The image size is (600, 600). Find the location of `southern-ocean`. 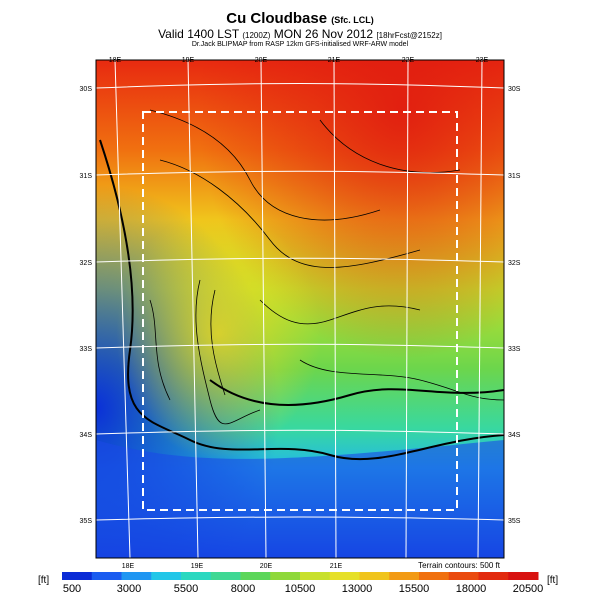

southern-ocean is located at coordinates (300, 499).